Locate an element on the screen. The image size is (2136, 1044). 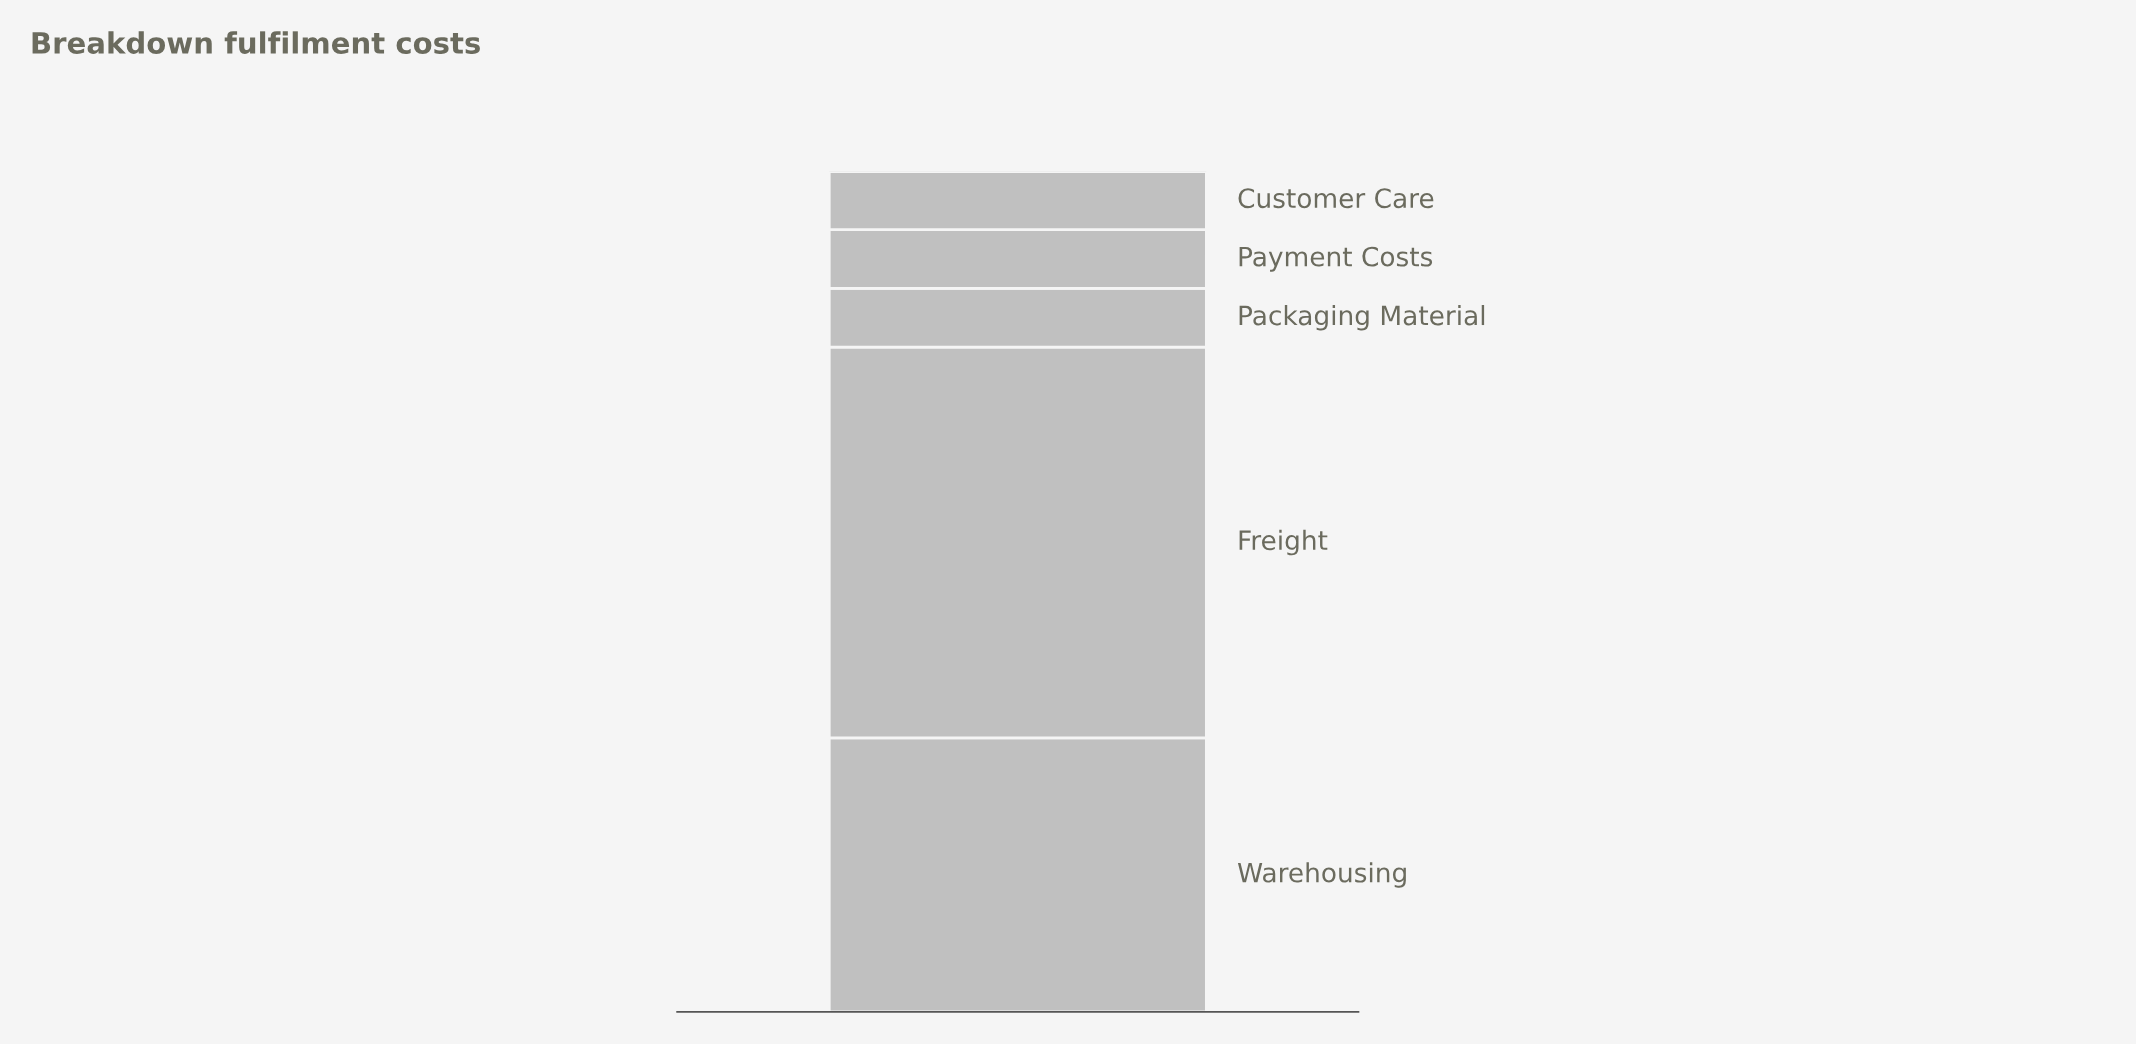
series-label: Packaging Material is located at coordinates (1362, 317).